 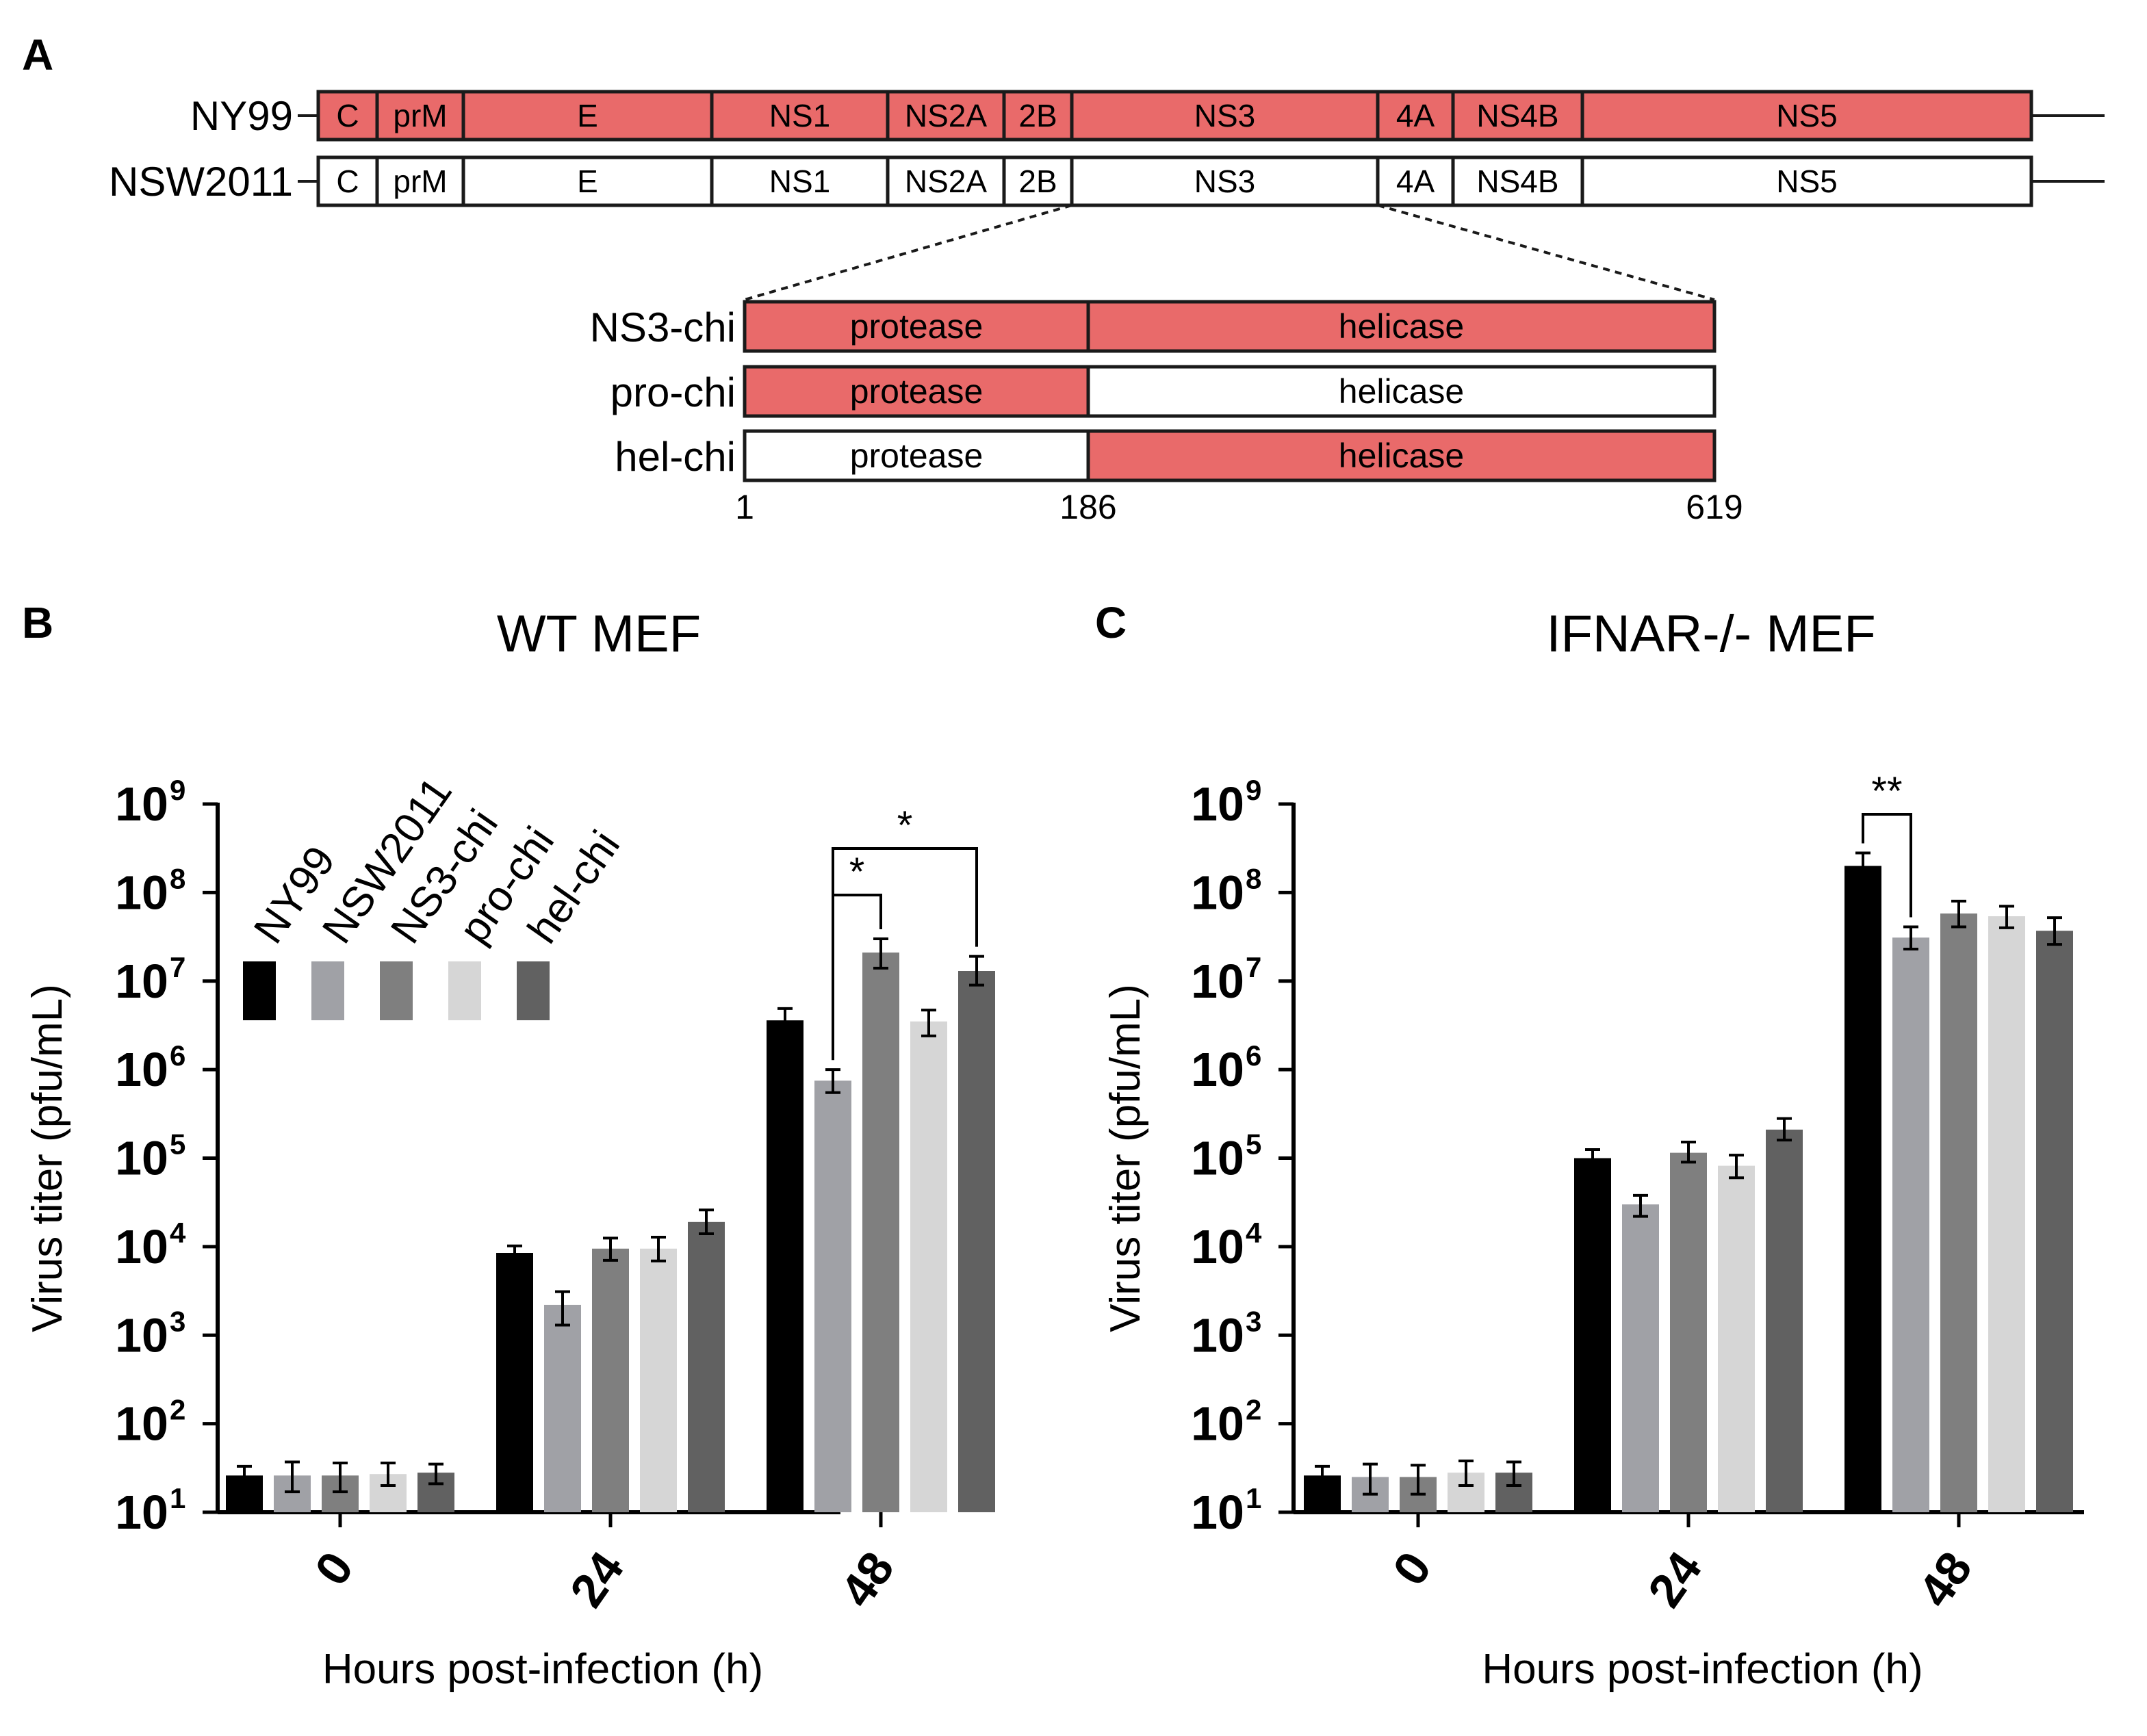 I want to click on y-tick-exponent: 7, so click(x=1253, y=967).